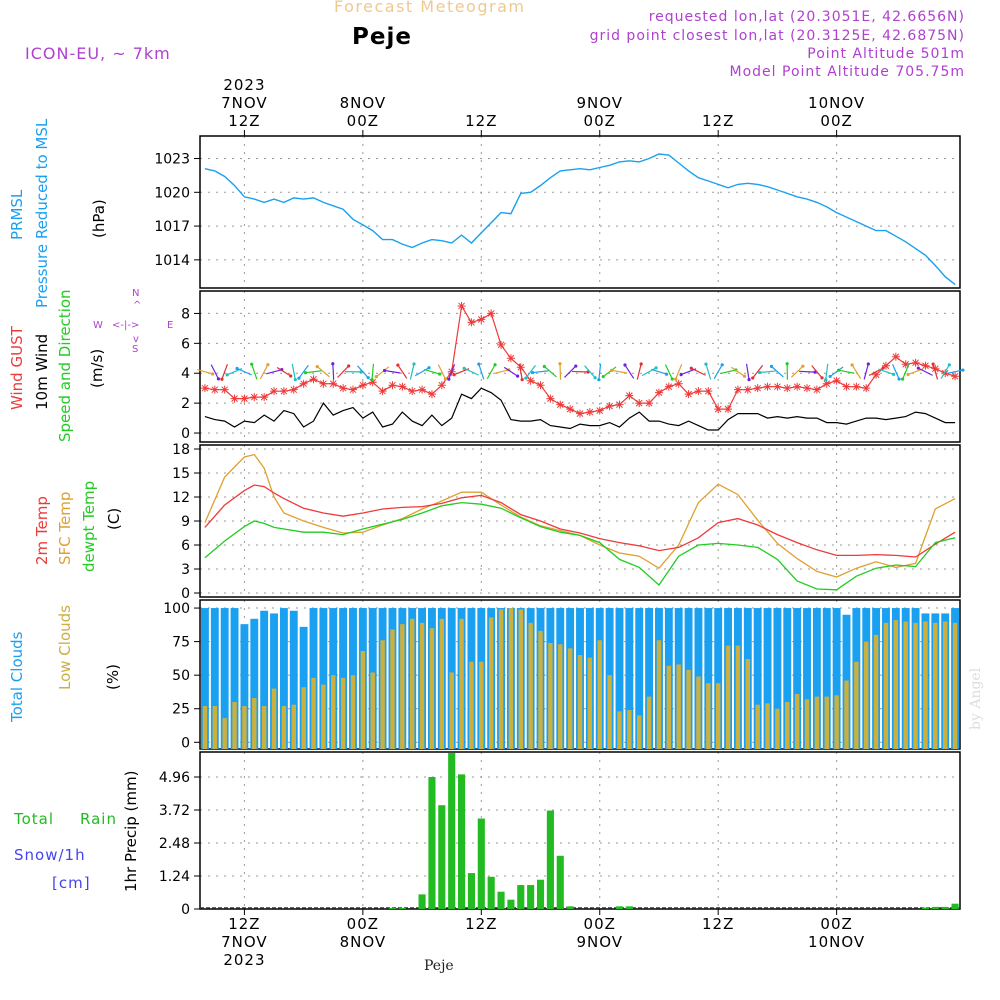 This screenshot has height=1000, width=1000. Describe the element at coordinates (580, 212) in the screenshot. I see `panel-frame-pressure` at that location.